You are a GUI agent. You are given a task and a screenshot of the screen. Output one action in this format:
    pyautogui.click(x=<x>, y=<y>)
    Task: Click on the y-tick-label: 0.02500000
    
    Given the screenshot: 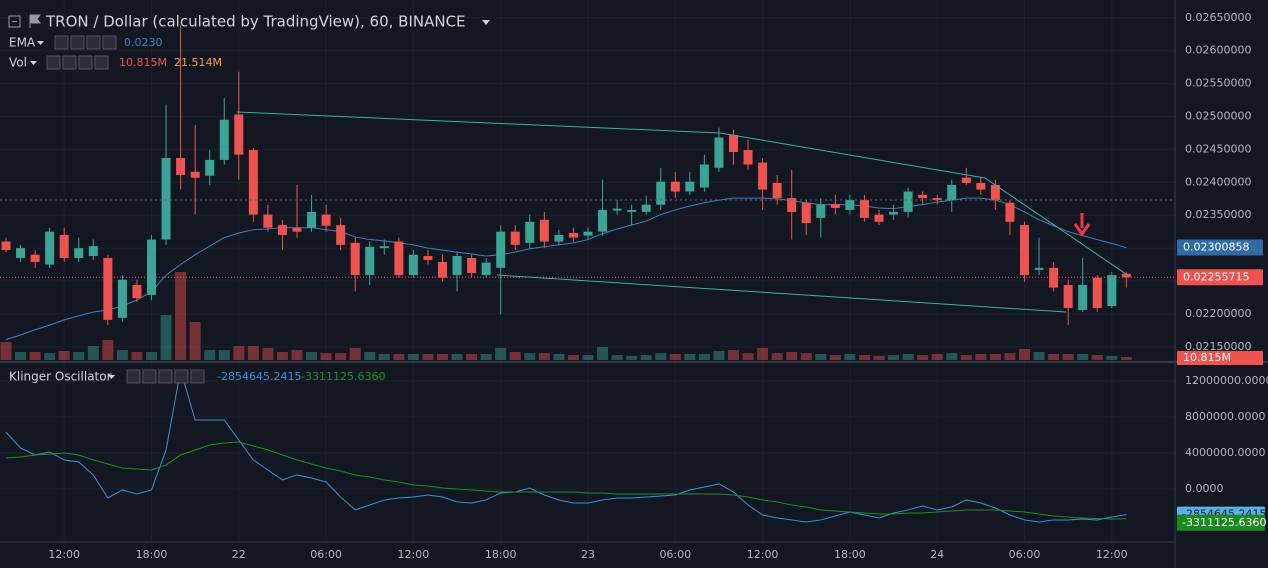 What is the action you would take?
    pyautogui.click(x=1218, y=115)
    